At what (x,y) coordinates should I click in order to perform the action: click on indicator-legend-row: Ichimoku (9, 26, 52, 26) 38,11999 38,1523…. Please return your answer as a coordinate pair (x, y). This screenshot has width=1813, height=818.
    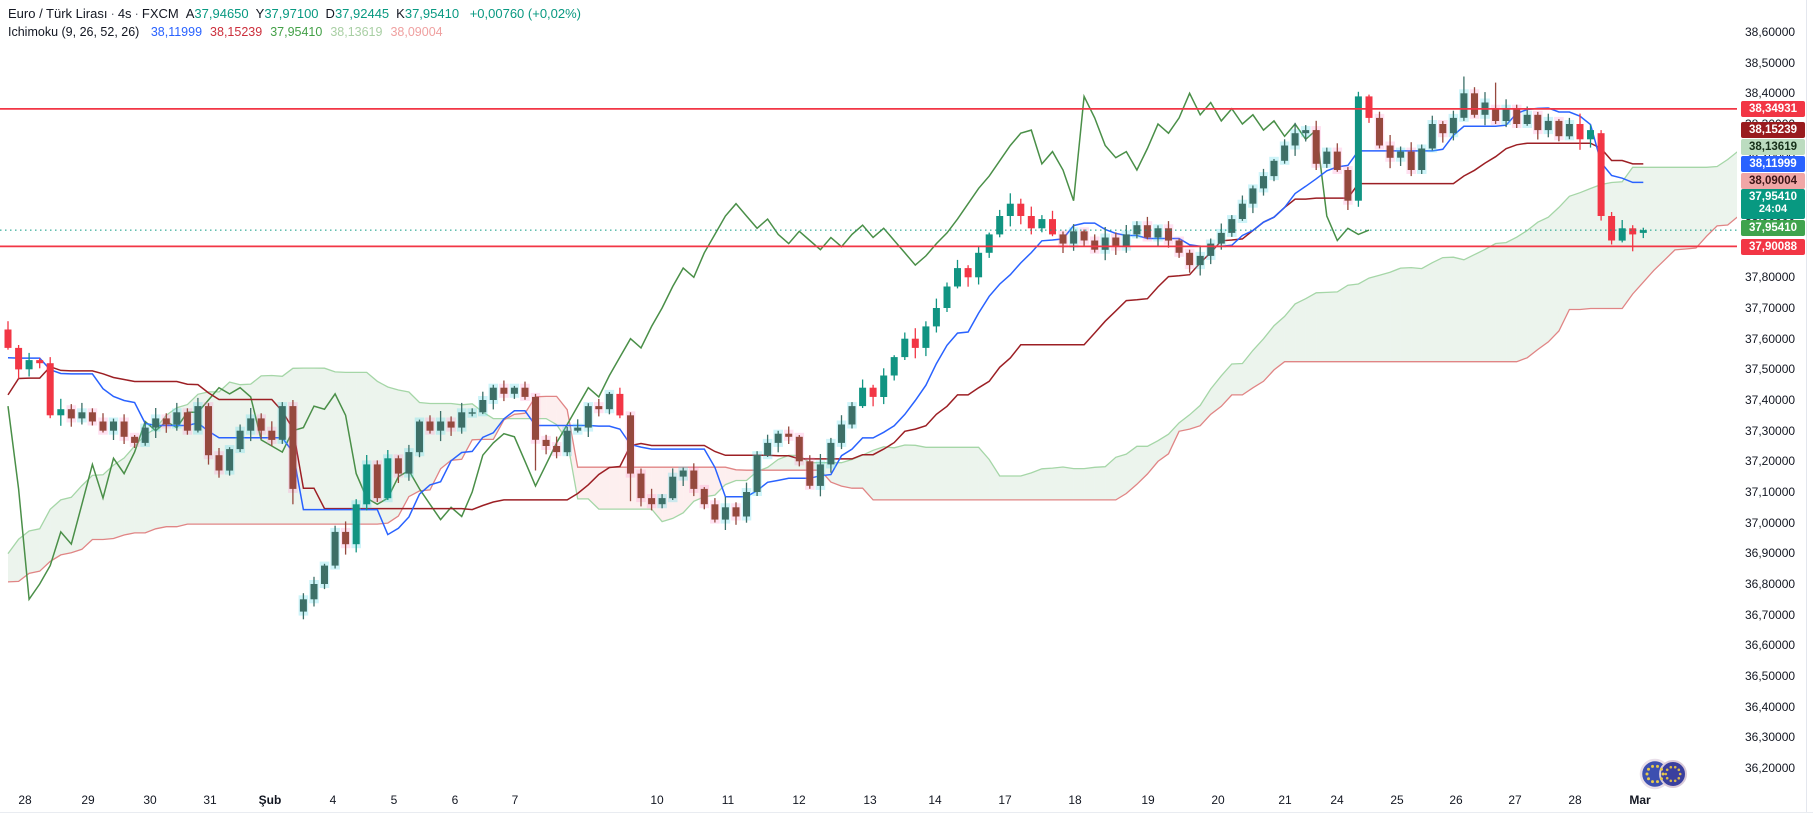
    Looking at the image, I should click on (294, 32).